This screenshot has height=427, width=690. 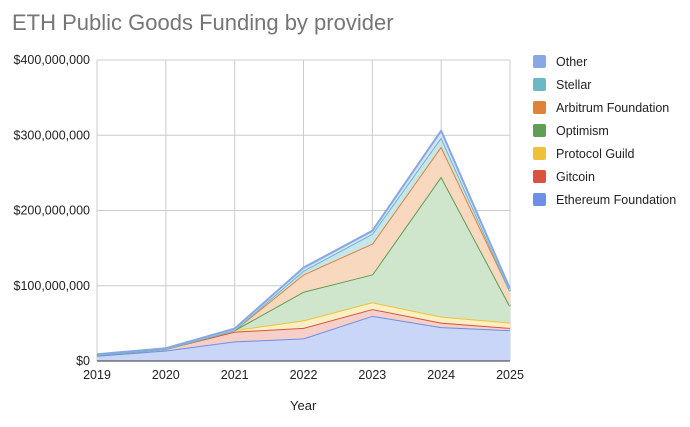 What do you see at coordinates (604, 176) in the screenshot?
I see `legend-item: Gitcoin` at bounding box center [604, 176].